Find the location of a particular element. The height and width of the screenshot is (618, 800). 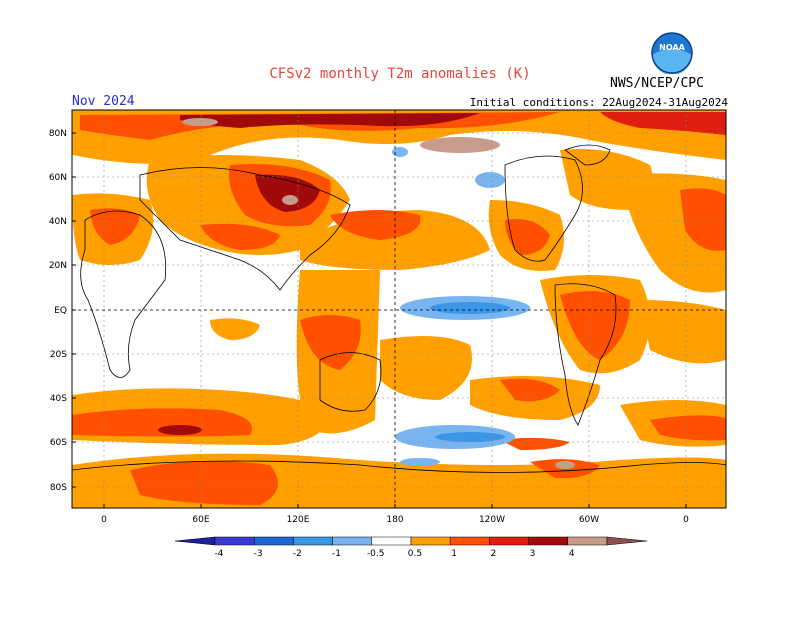

lat-label: EQ is located at coordinates (60, 311).